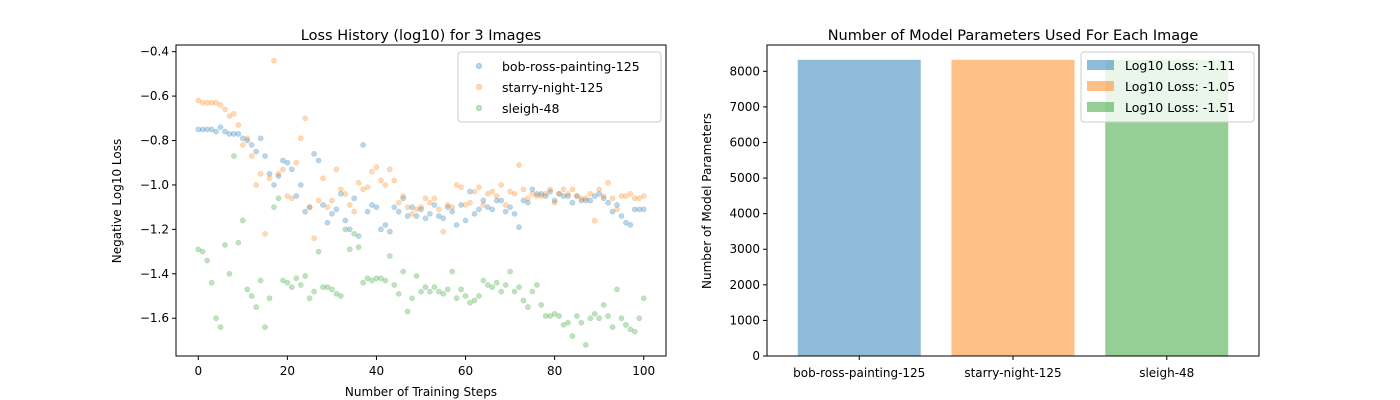  Describe the element at coordinates (744, 142) in the screenshot. I see `bar-y-tick-label-6000: 6000` at that location.